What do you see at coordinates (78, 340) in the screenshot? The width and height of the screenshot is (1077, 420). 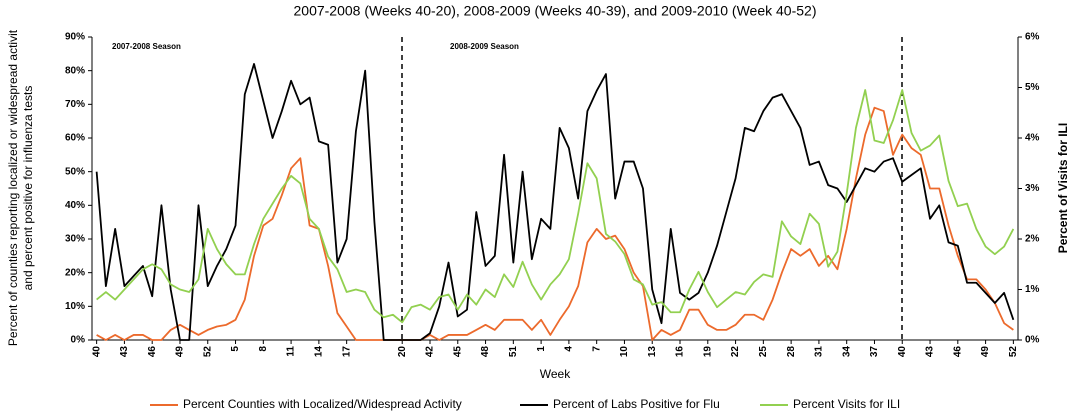 I see `y-tick-label: 0%` at bounding box center [78, 340].